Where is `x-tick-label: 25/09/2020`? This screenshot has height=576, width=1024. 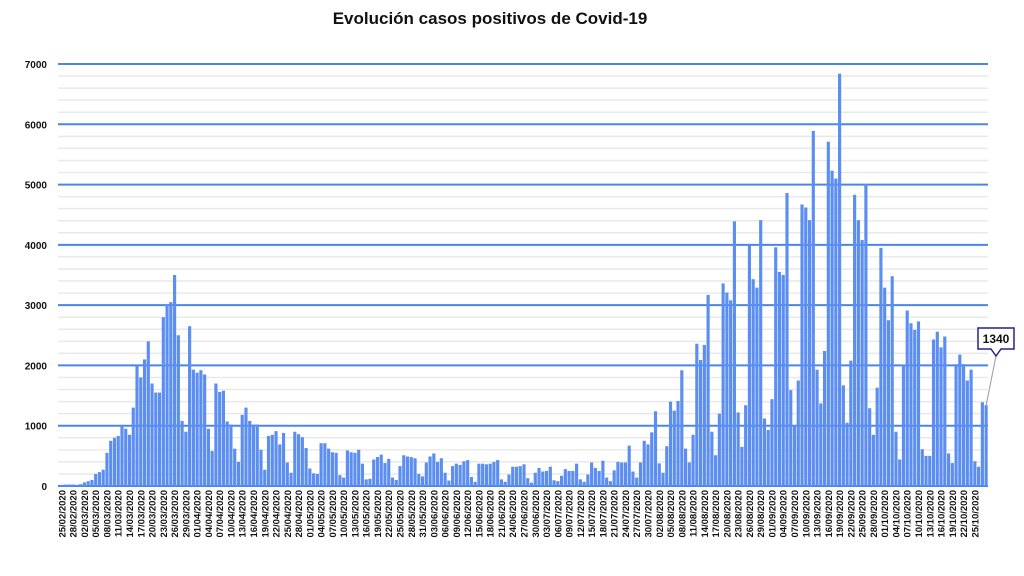 x-tick-label: 25/09/2020 is located at coordinates (863, 514).